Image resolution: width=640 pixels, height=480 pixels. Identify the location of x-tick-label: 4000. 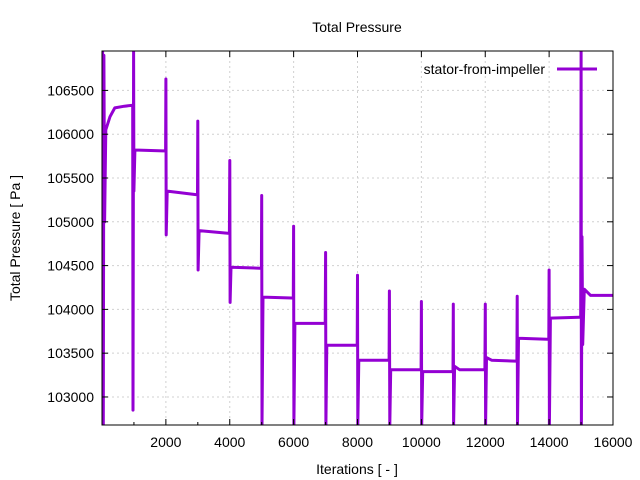
(229, 442).